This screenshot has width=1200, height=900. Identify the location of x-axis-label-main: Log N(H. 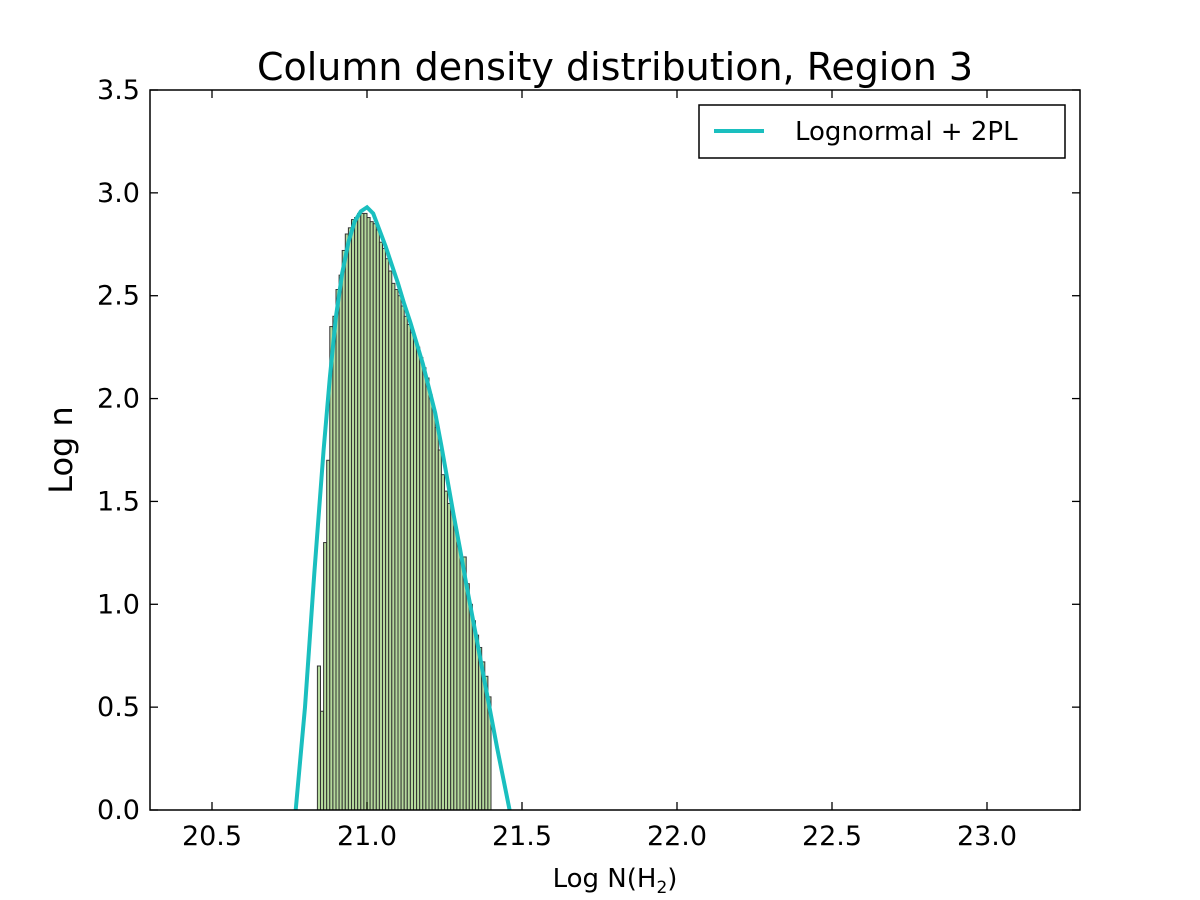
(605, 879).